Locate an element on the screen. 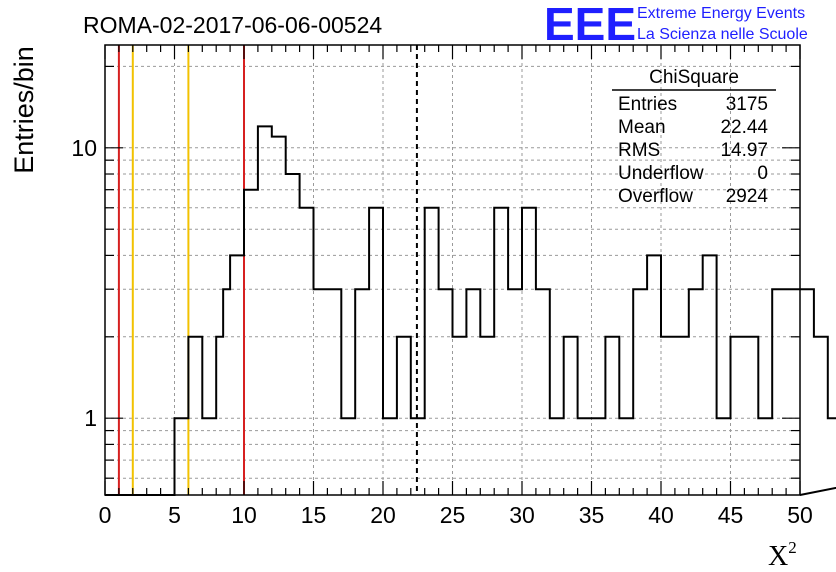 This screenshot has width=836, height=572. chart-title: ROMA-02-2017-06-06-00524 is located at coordinates (232, 25).